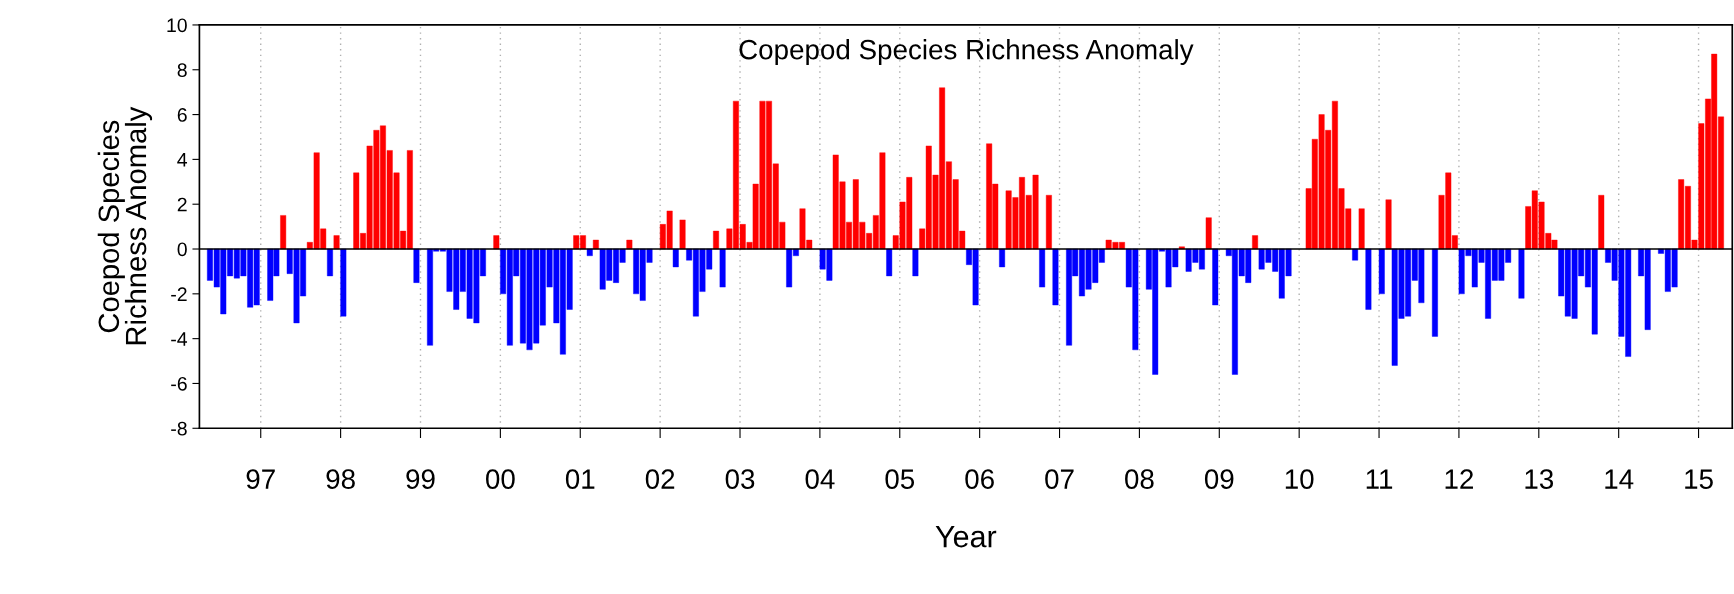 This screenshot has width=1734, height=594. I want to click on y-tick-label: 8, so click(182, 70).